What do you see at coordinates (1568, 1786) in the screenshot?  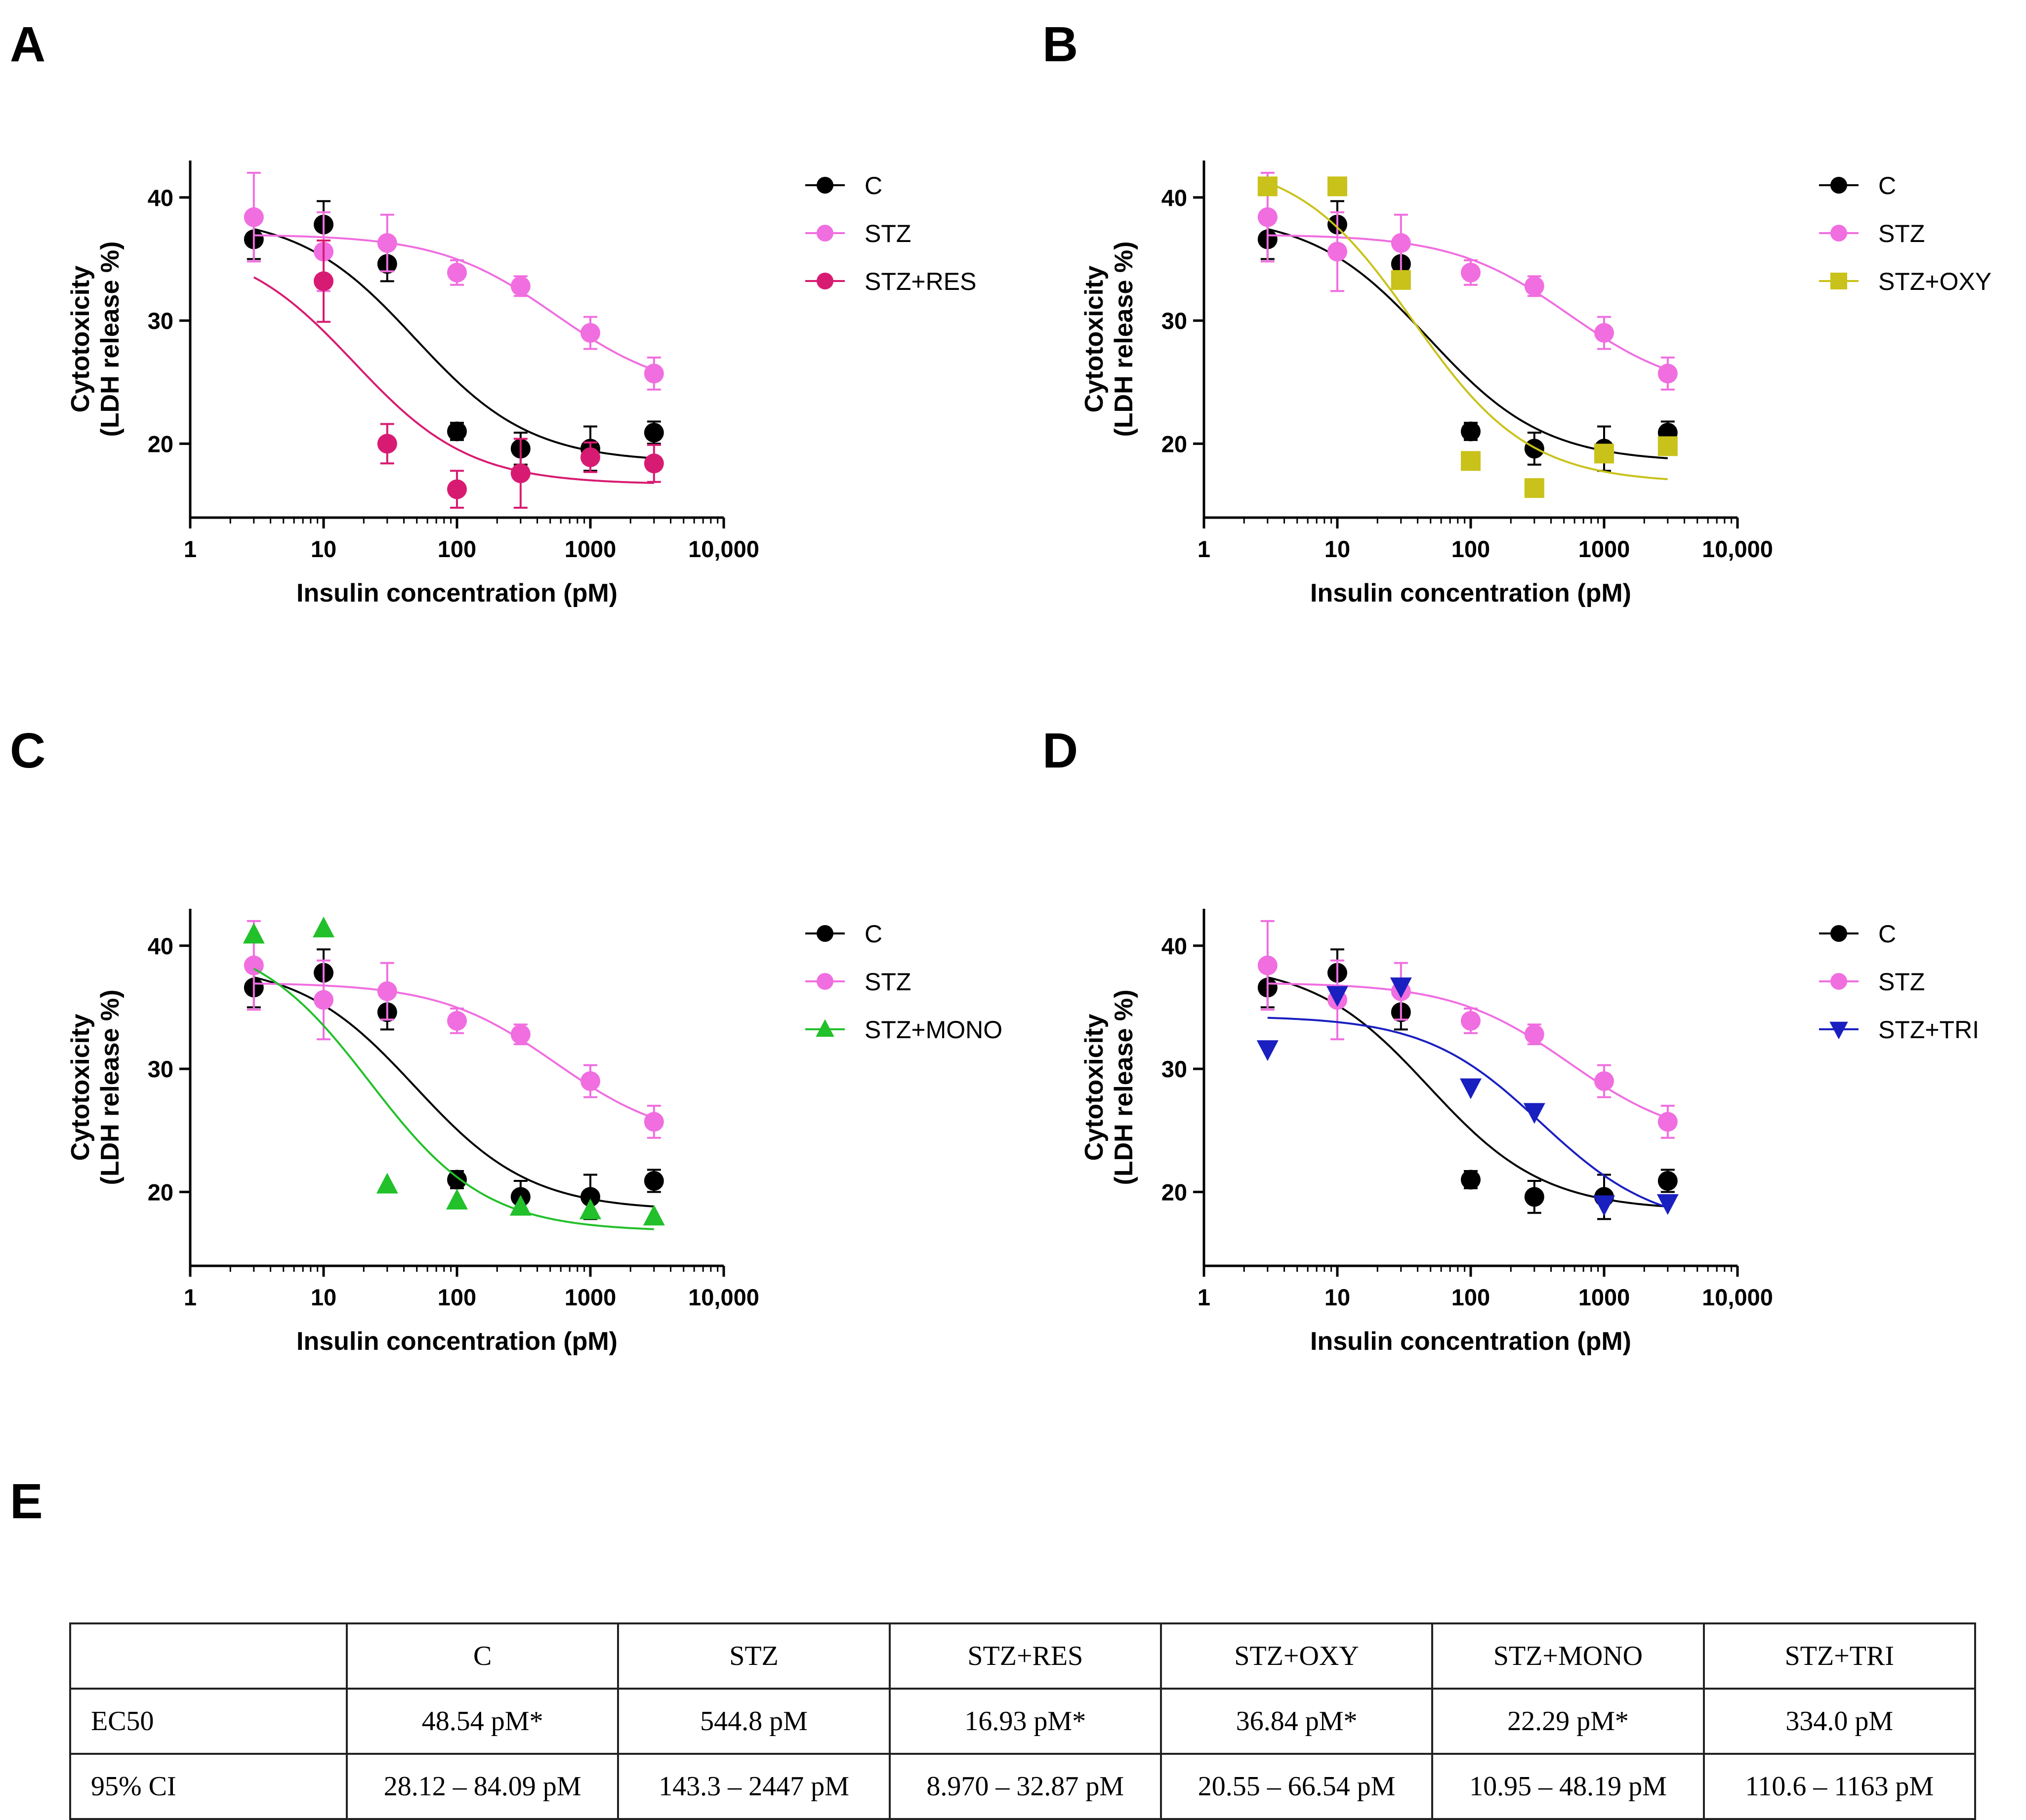 I see `table-cell: 10.95 – 48.19 pM` at bounding box center [1568, 1786].